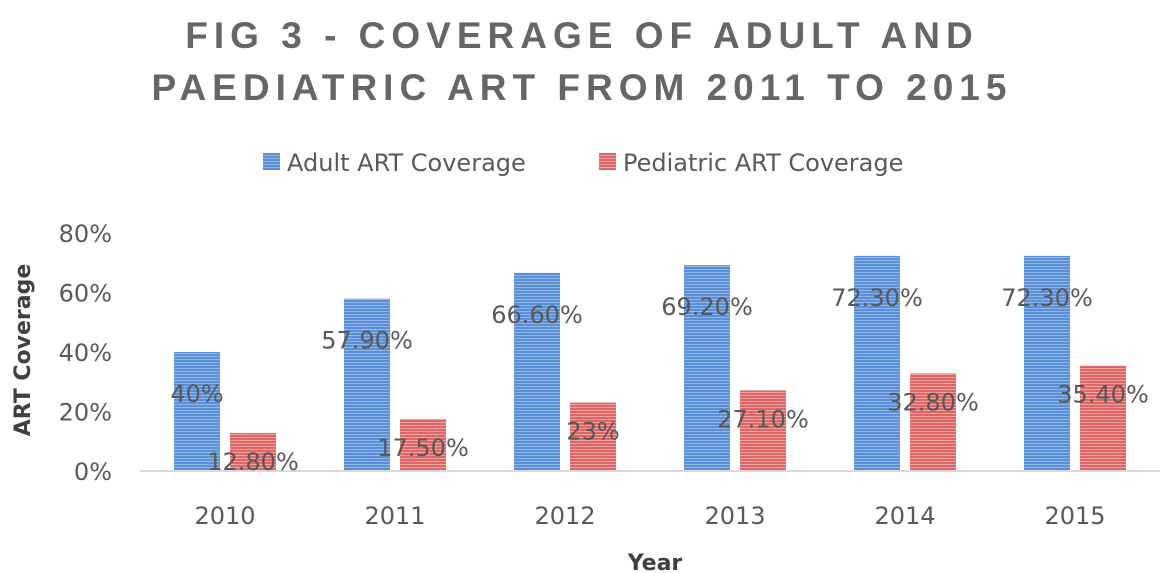 This screenshot has height=573, width=1165. Describe the element at coordinates (224, 516) in the screenshot. I see `x-tick-label: 2010` at that location.